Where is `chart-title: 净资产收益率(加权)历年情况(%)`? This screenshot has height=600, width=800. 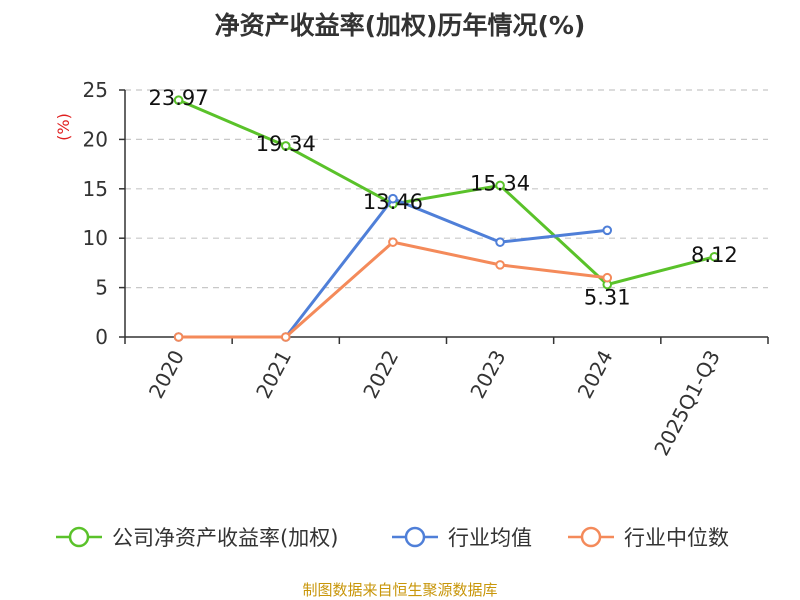
chart-title: 净资产收益率(加权)历年情况(%) is located at coordinates (400, 25).